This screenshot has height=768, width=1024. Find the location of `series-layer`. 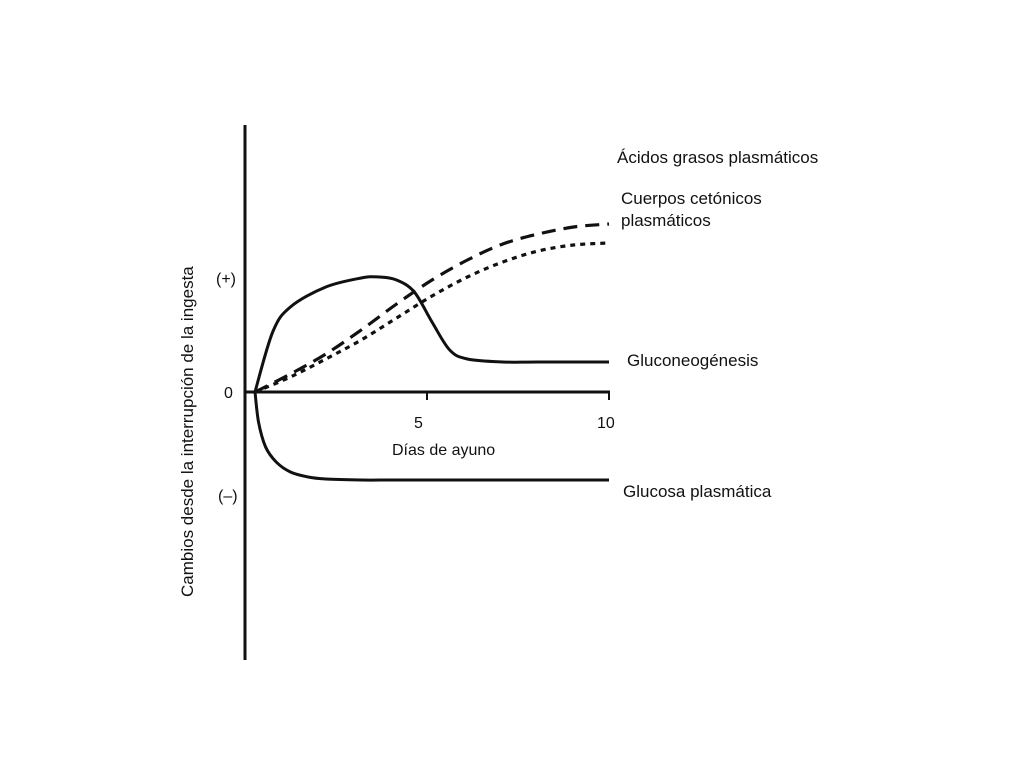

series-layer is located at coordinates (431, 352).